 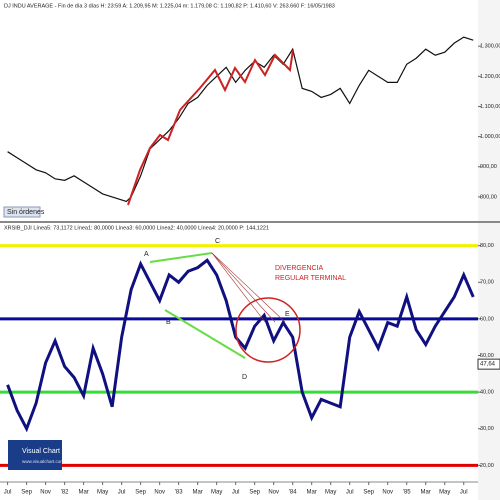 What do you see at coordinates (65, 493) in the screenshot?
I see `x-tick-label: '82` at bounding box center [65, 493].